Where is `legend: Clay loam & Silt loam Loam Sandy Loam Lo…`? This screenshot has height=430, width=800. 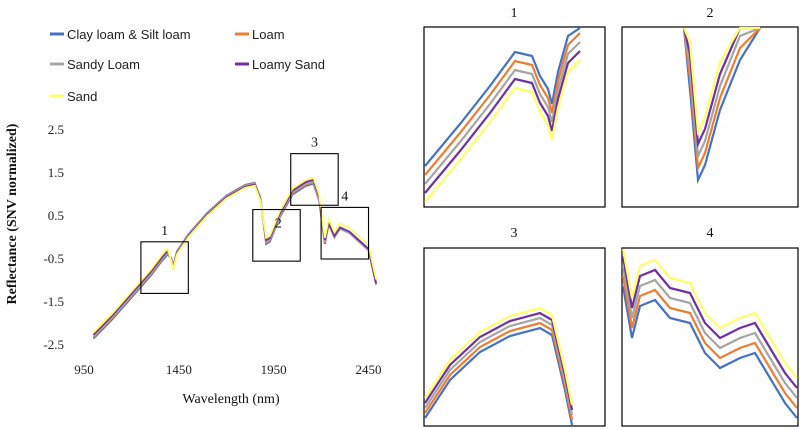 legend: Clay loam & Silt loam Loam Sandy Loam Lo… is located at coordinates (187, 65).